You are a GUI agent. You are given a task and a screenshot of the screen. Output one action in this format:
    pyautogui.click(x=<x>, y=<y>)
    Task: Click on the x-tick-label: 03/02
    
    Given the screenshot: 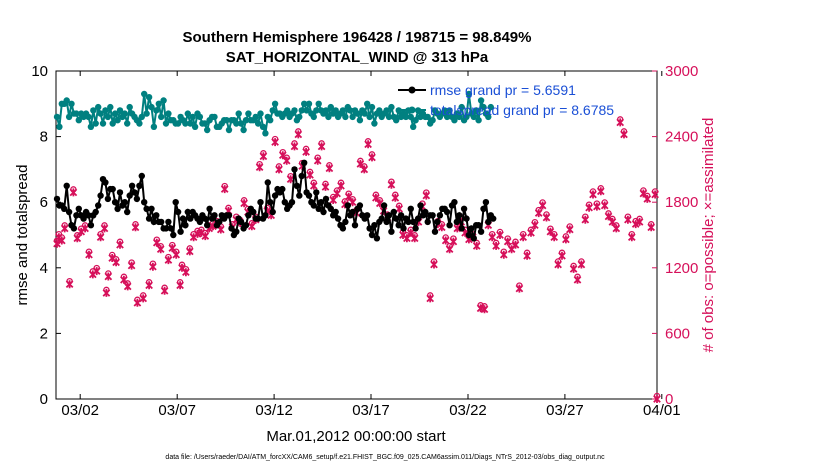 What is the action you would take?
    pyautogui.click(x=80, y=410)
    